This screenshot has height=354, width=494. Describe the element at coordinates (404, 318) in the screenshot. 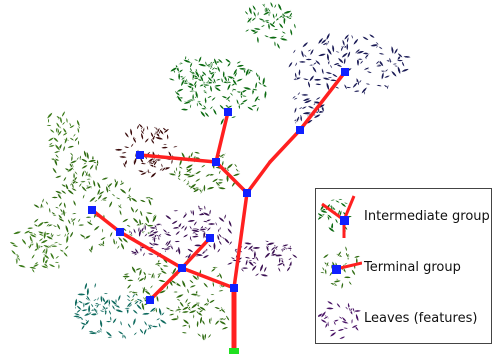

I see `legend-item-leaves: Leaves (features)` at that location.